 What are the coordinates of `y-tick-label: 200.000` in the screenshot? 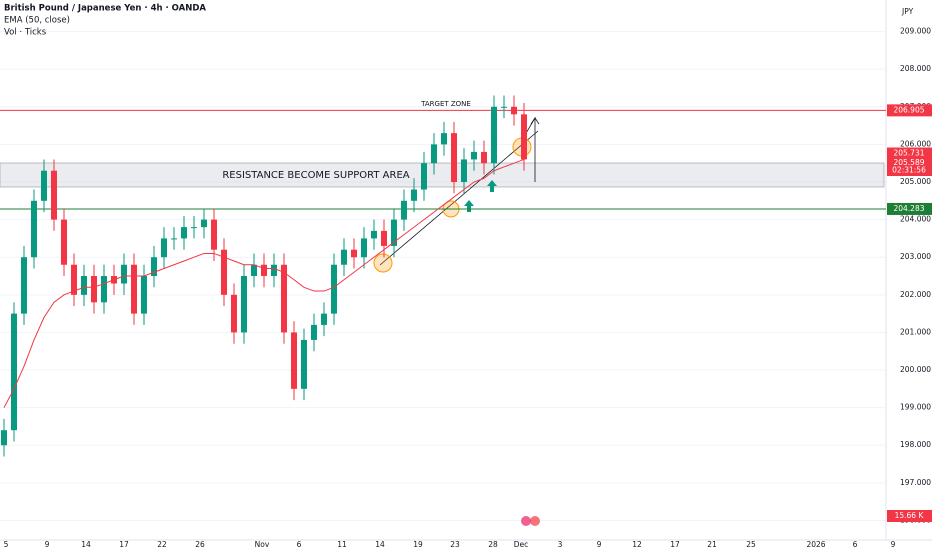 It's located at (915, 369).